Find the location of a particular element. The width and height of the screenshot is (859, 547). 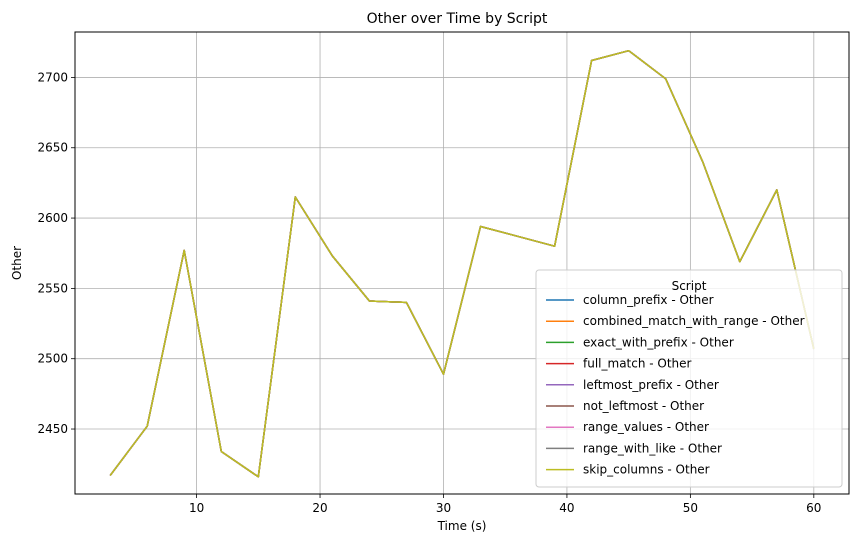

legend-label: leftmost_prefix - Other is located at coordinates (651, 385).